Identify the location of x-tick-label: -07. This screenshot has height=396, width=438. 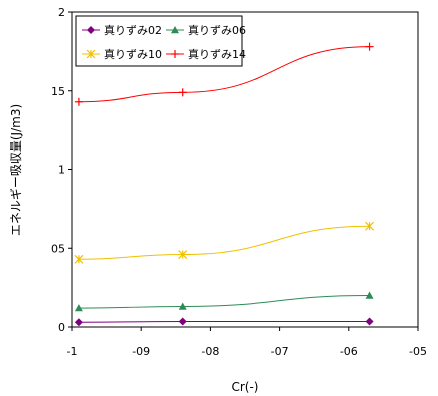
(280, 351).